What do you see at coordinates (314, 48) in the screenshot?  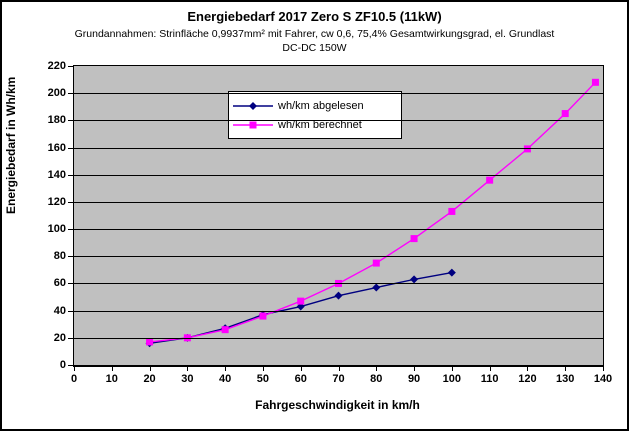 I see `chart-subtitle-line2: DC-DC 150W` at bounding box center [314, 48].